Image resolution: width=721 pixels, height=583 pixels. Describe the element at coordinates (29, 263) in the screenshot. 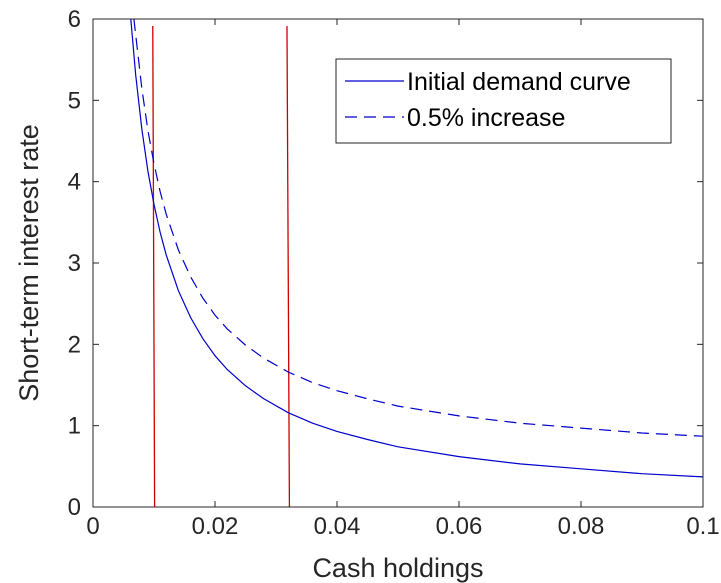

I see `y-axis-title: Short-term interest rate` at that location.